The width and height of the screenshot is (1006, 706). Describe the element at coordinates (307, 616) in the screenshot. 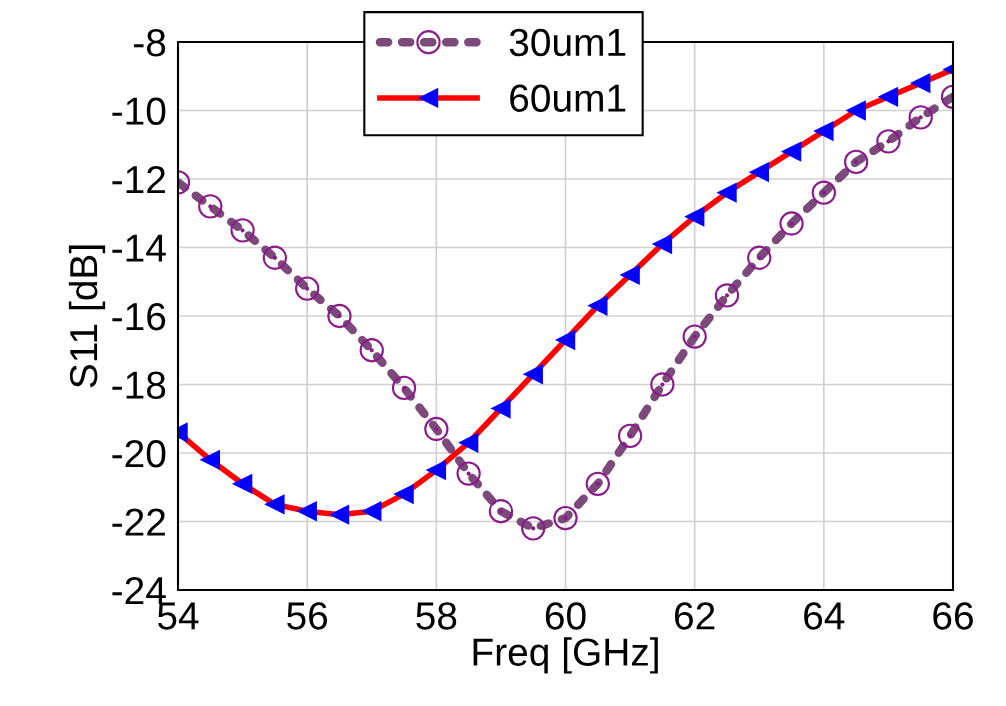

I see `x-tick-label: 56` at that location.